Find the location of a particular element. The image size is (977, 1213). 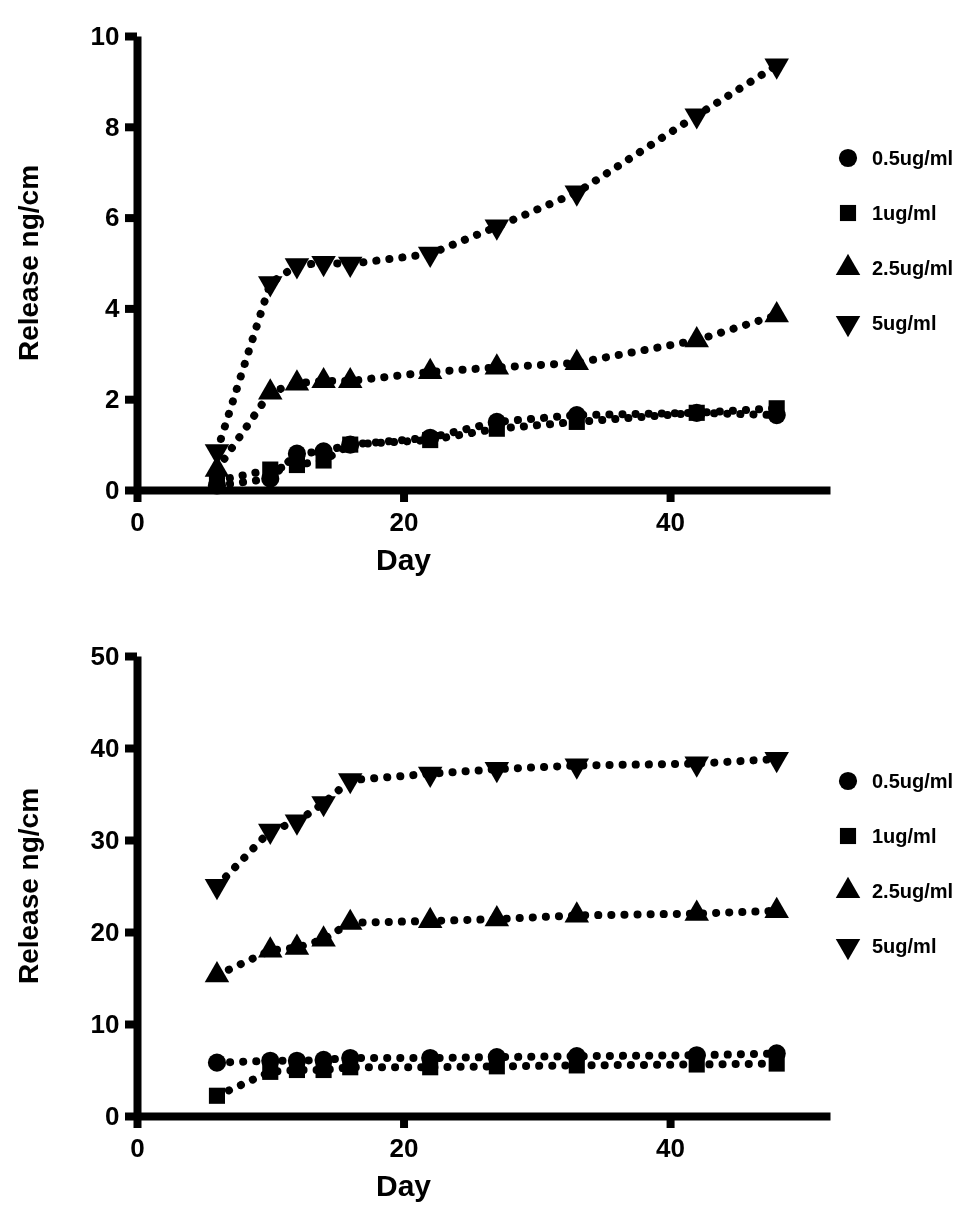

y-tick-label: 2 is located at coordinates (112, 399).